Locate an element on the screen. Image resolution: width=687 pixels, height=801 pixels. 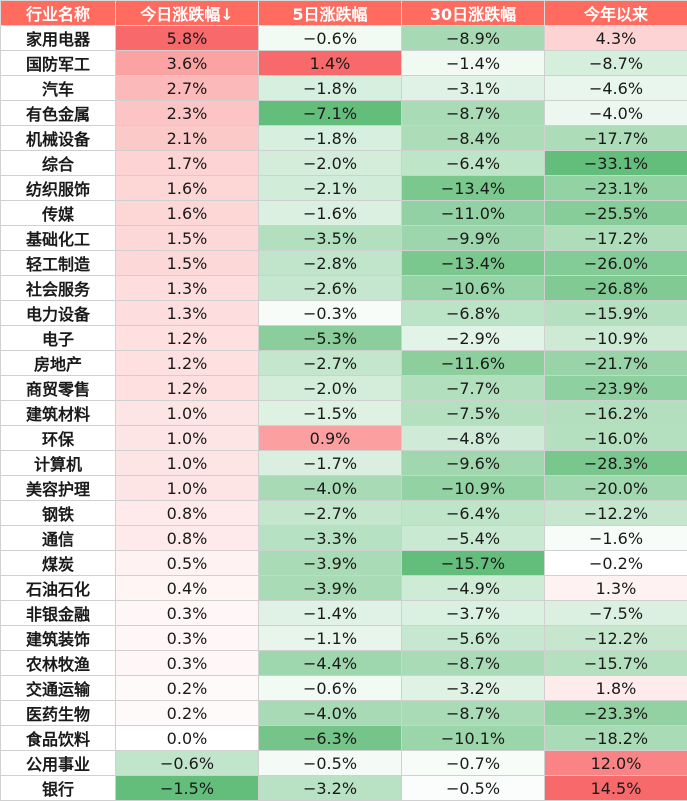
ytd-change-cell: 12.0% is located at coordinates (615, 763).